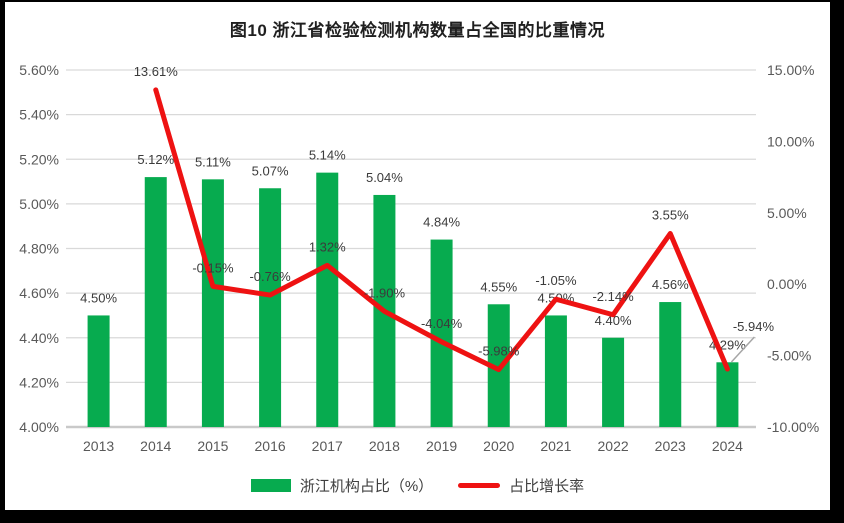 This screenshot has height=523, width=844. Describe the element at coordinates (498, 446) in the screenshot. I see `x-axis-label-2020: 2020` at that location.